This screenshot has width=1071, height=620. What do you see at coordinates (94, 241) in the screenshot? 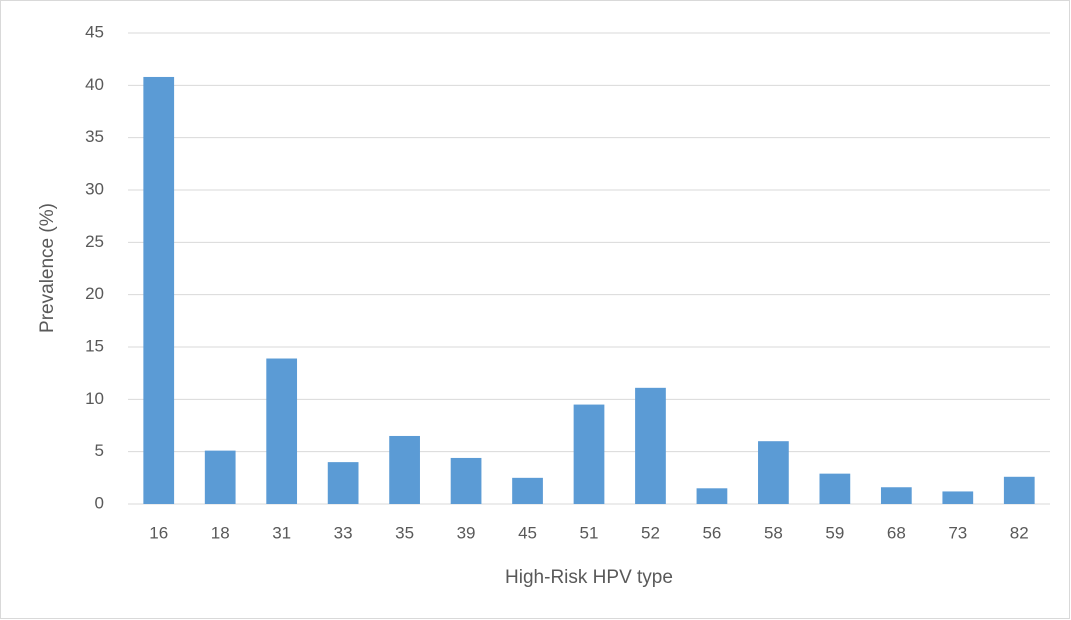
I see `y-tick-label: 25` at bounding box center [94, 241].